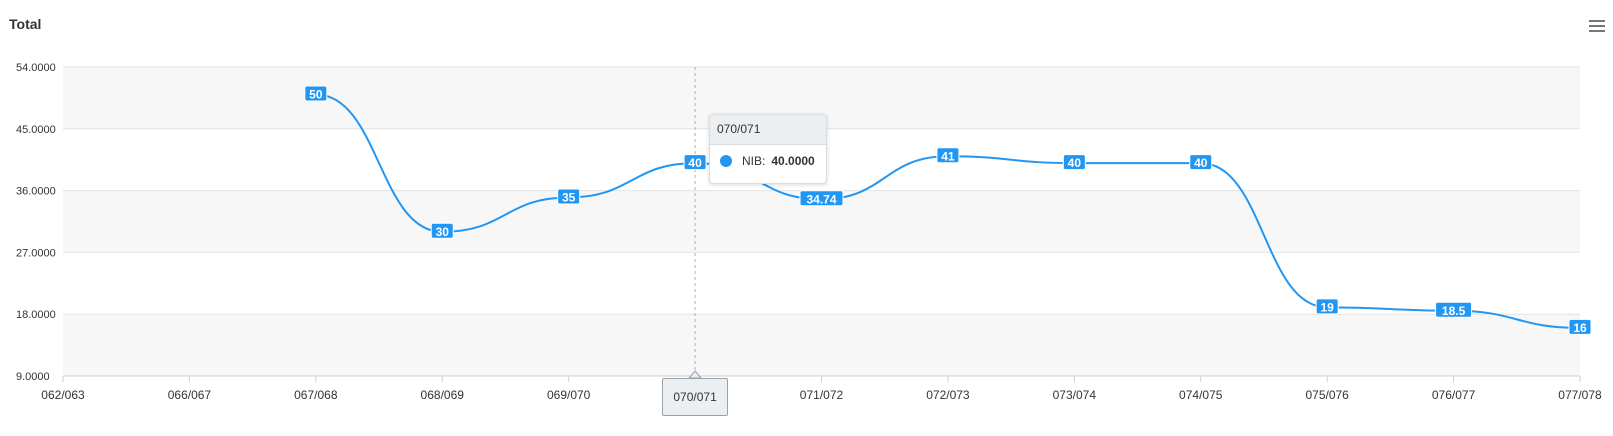 This screenshot has height=436, width=1613. Describe the element at coordinates (821, 345) in the screenshot. I see `grid-band` at that location.